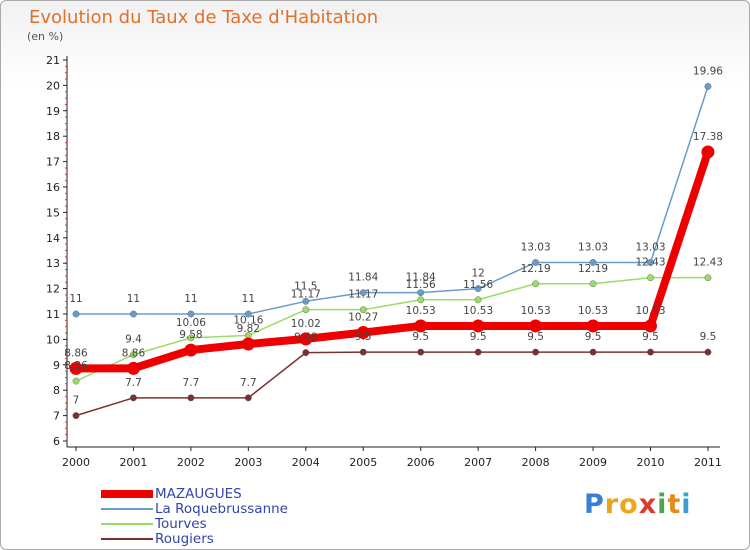 This screenshot has width=750, height=550. I want to click on x-tick-label: 2011, so click(708, 462).